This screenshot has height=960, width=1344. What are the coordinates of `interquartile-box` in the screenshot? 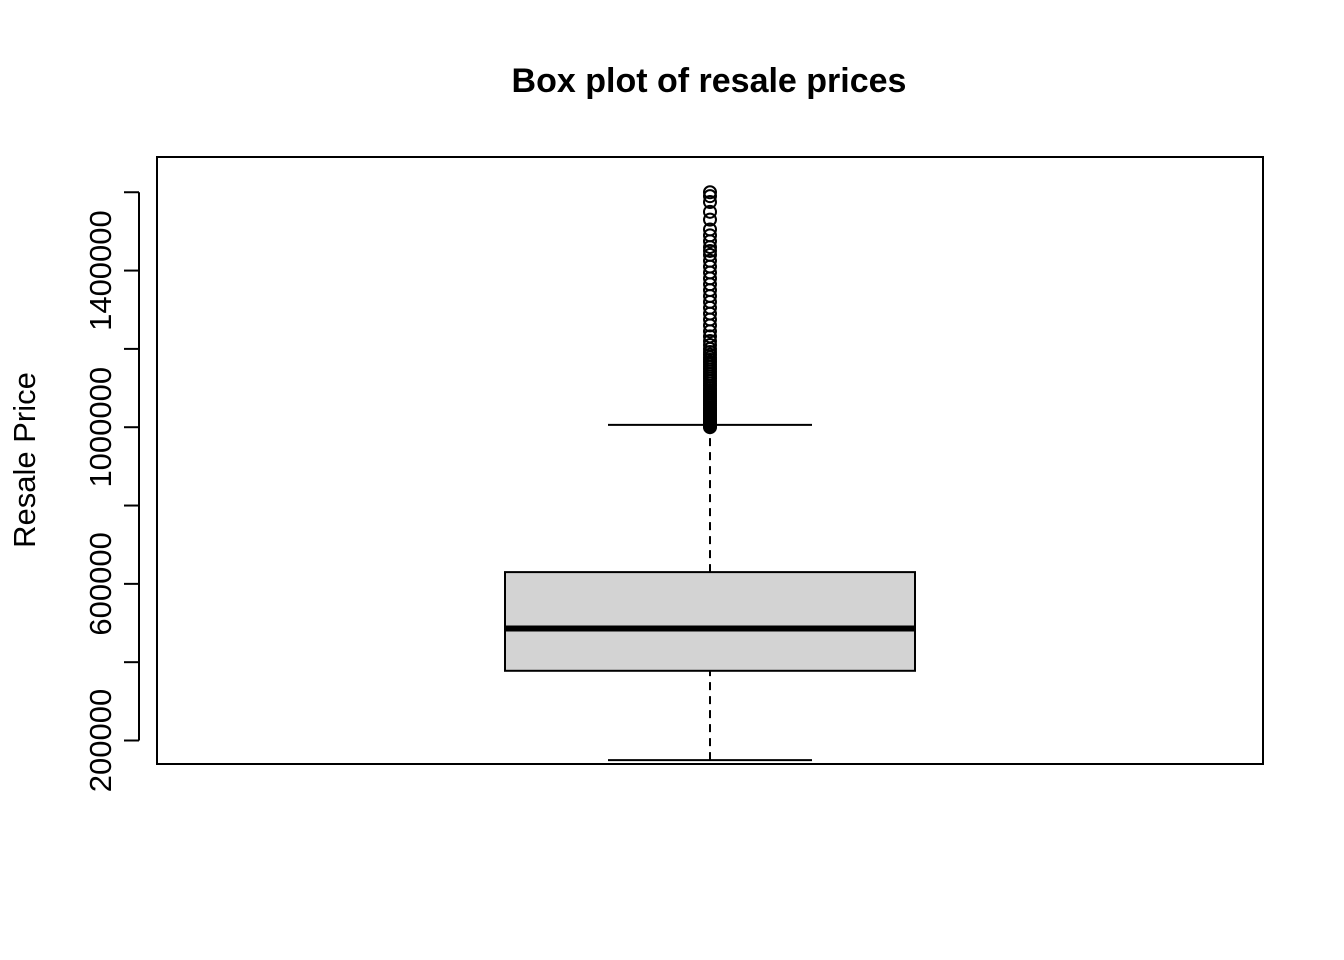 It's located at (710, 621).